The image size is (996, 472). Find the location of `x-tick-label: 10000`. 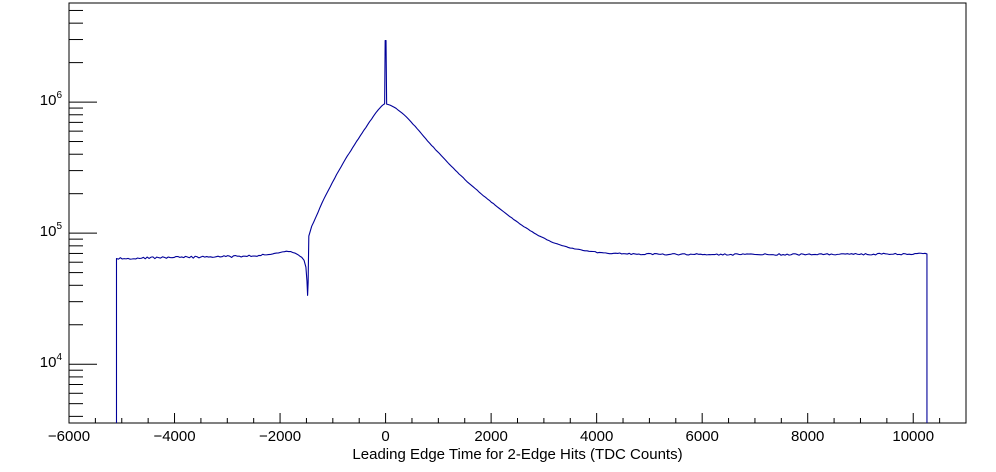

x-tick-label: 10000 is located at coordinates (913, 436).